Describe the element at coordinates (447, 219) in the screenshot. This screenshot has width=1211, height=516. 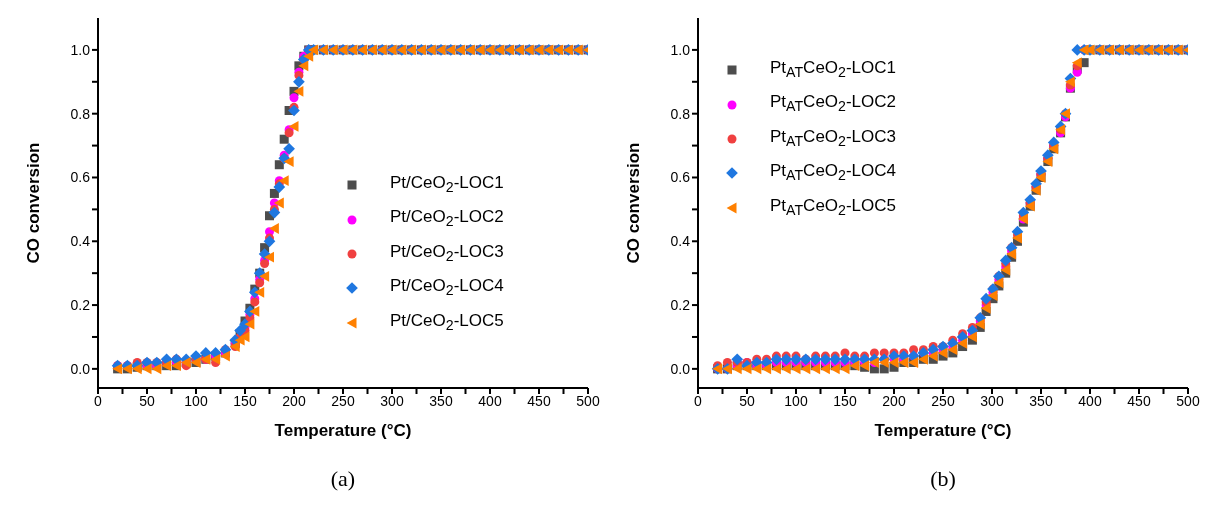
I see `legend-label: Pt/CeO$_{2}$-LOC2` at that location.